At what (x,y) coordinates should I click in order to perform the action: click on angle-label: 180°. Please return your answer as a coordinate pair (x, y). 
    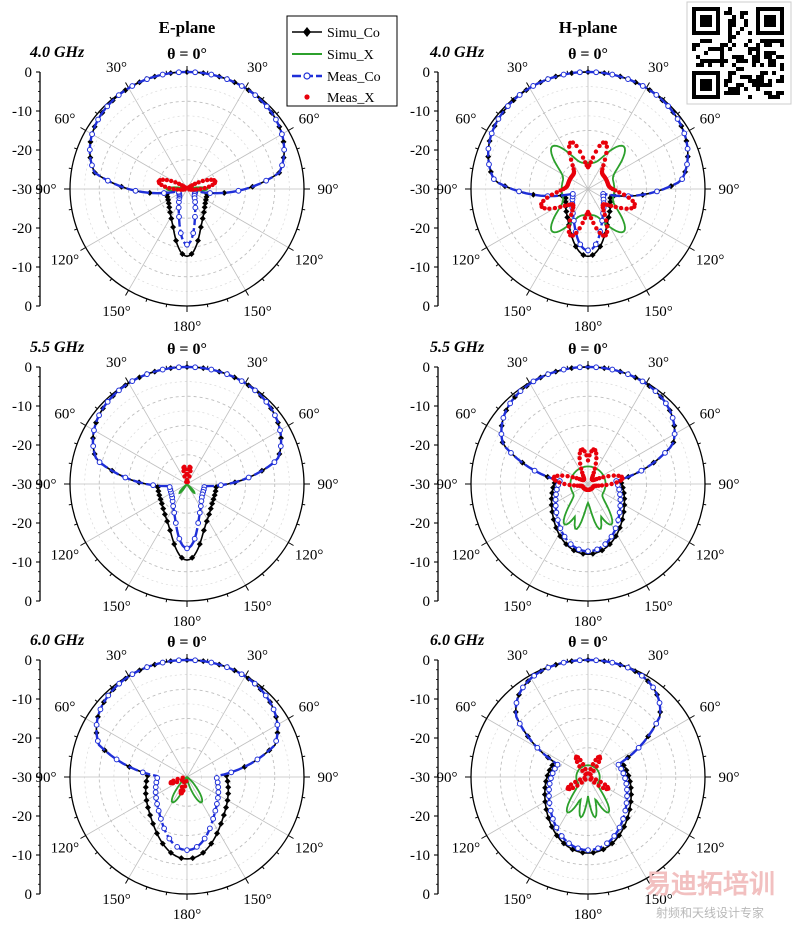
    Looking at the image, I should click on (187, 327).